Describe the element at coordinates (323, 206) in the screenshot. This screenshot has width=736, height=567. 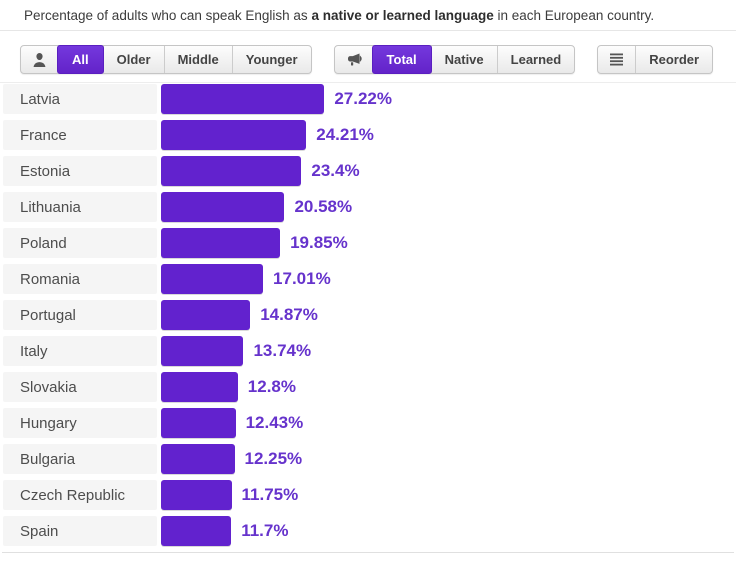
I see `bar-value-label: 20.58%` at that location.